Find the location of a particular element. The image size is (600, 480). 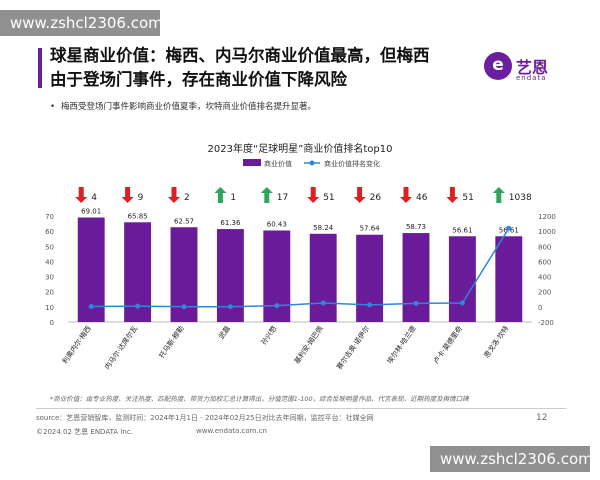

y-left-tick-label: 60 is located at coordinates (49, 232).